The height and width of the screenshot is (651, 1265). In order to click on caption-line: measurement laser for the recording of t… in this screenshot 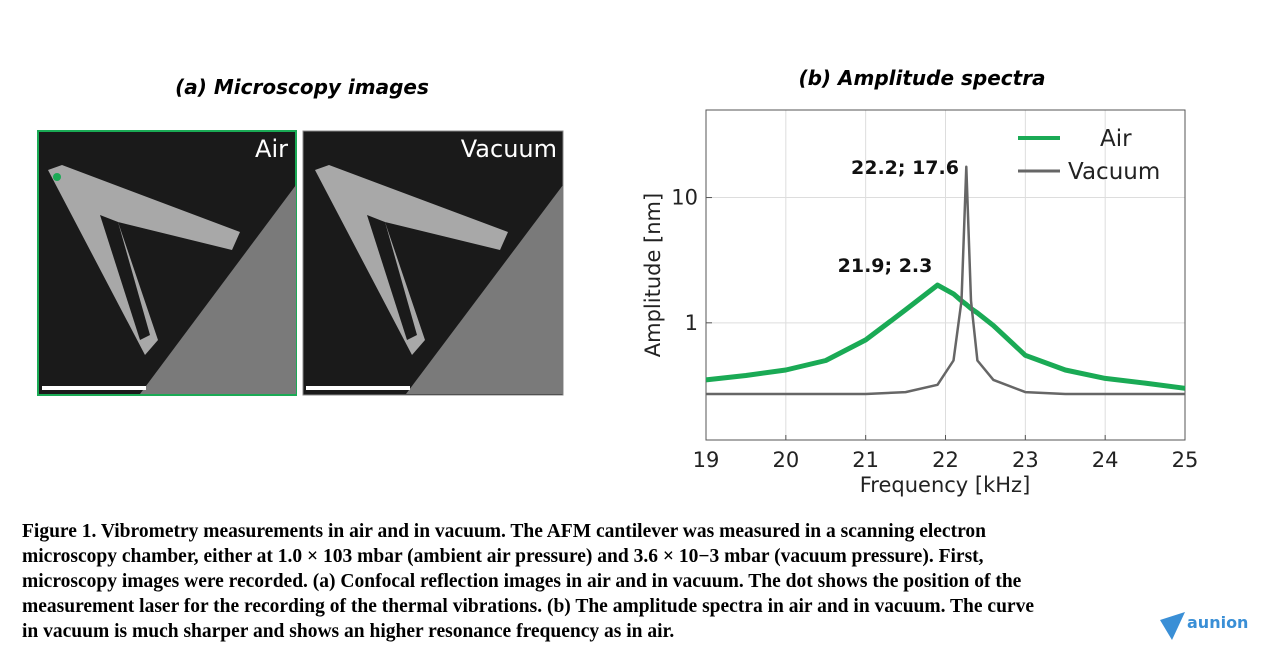, I will do `click(528, 606)`.